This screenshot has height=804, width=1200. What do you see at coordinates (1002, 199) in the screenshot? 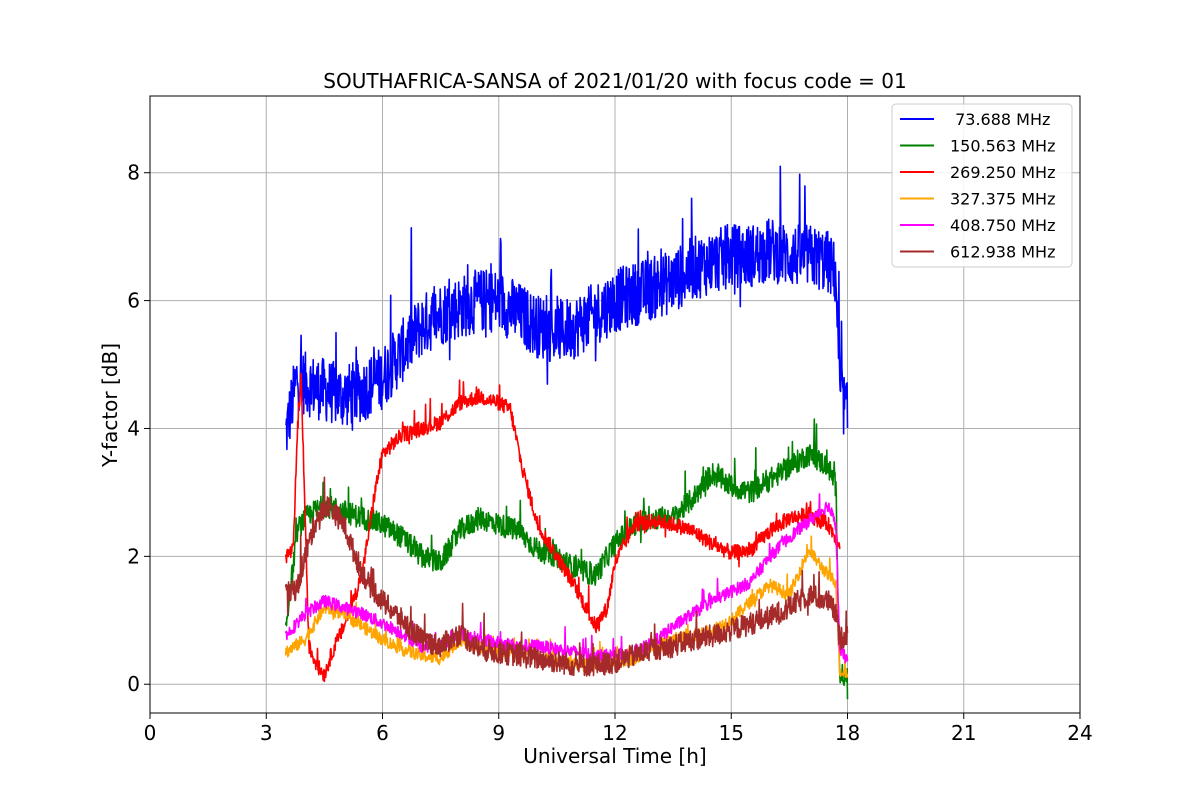
I see `legend-label: 327.375 MHz` at bounding box center [1002, 199].